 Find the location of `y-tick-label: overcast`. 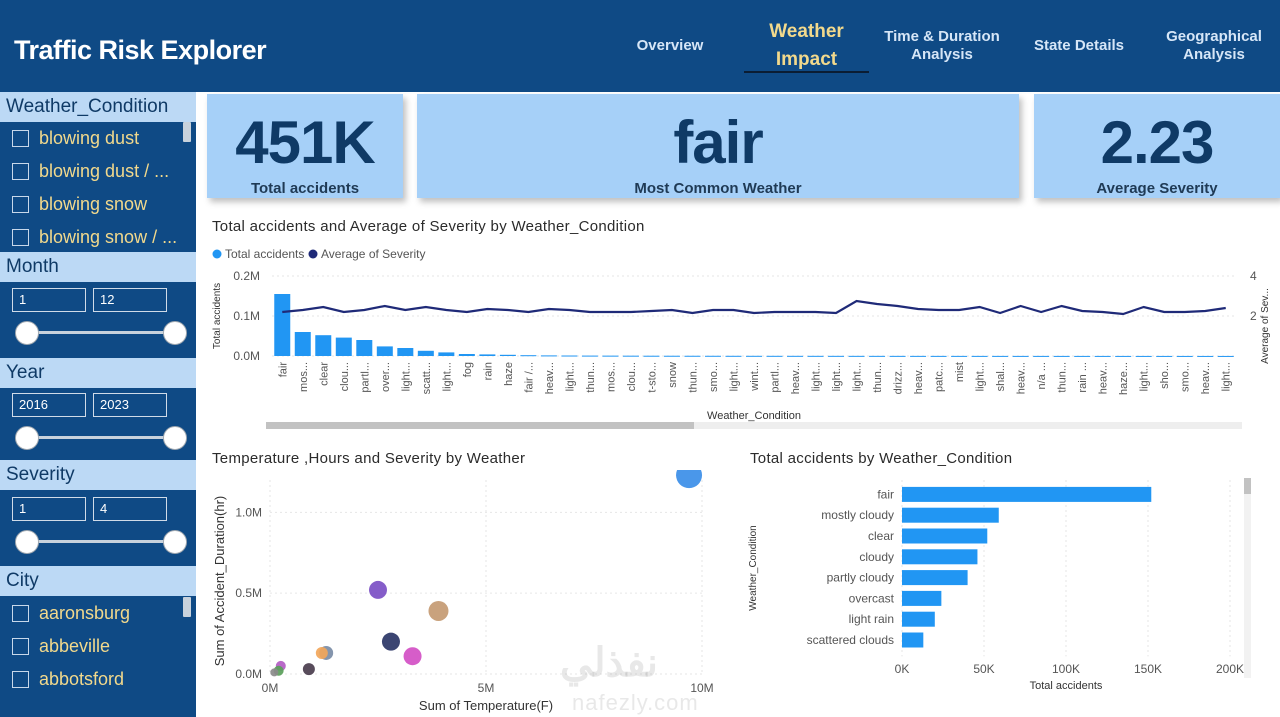

y-tick-label: overcast is located at coordinates (872, 598).